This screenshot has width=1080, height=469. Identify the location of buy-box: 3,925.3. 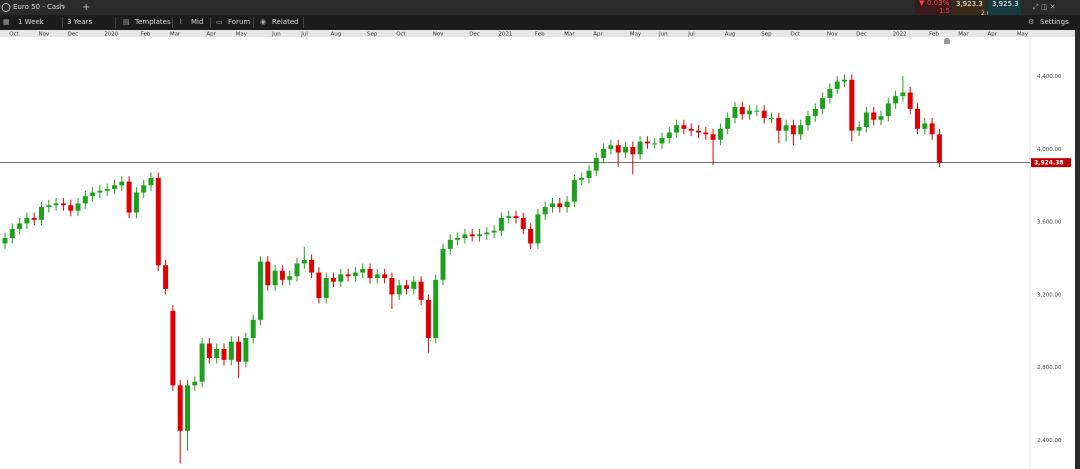
(1004, 7).